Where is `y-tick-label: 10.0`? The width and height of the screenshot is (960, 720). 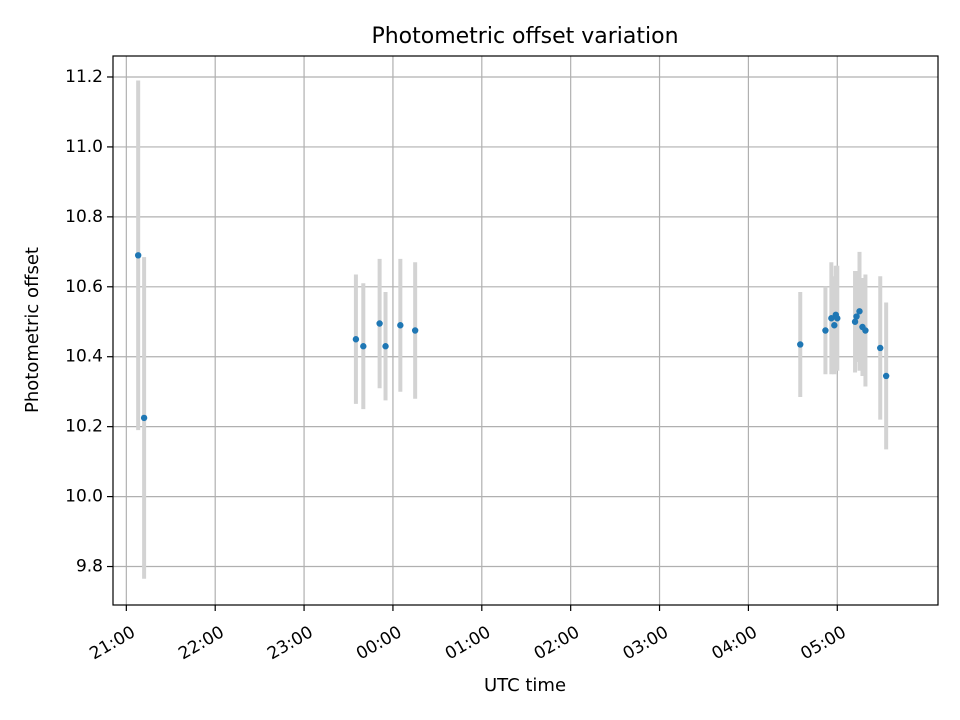 y-tick-label: 10.0 is located at coordinates (84, 497).